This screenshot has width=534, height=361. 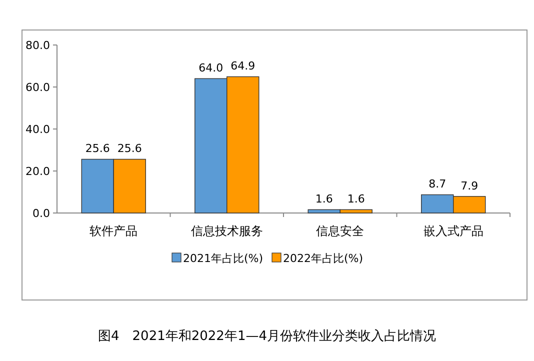 What do you see at coordinates (469, 185) in the screenshot?
I see `data-label: 7.9` at bounding box center [469, 185].